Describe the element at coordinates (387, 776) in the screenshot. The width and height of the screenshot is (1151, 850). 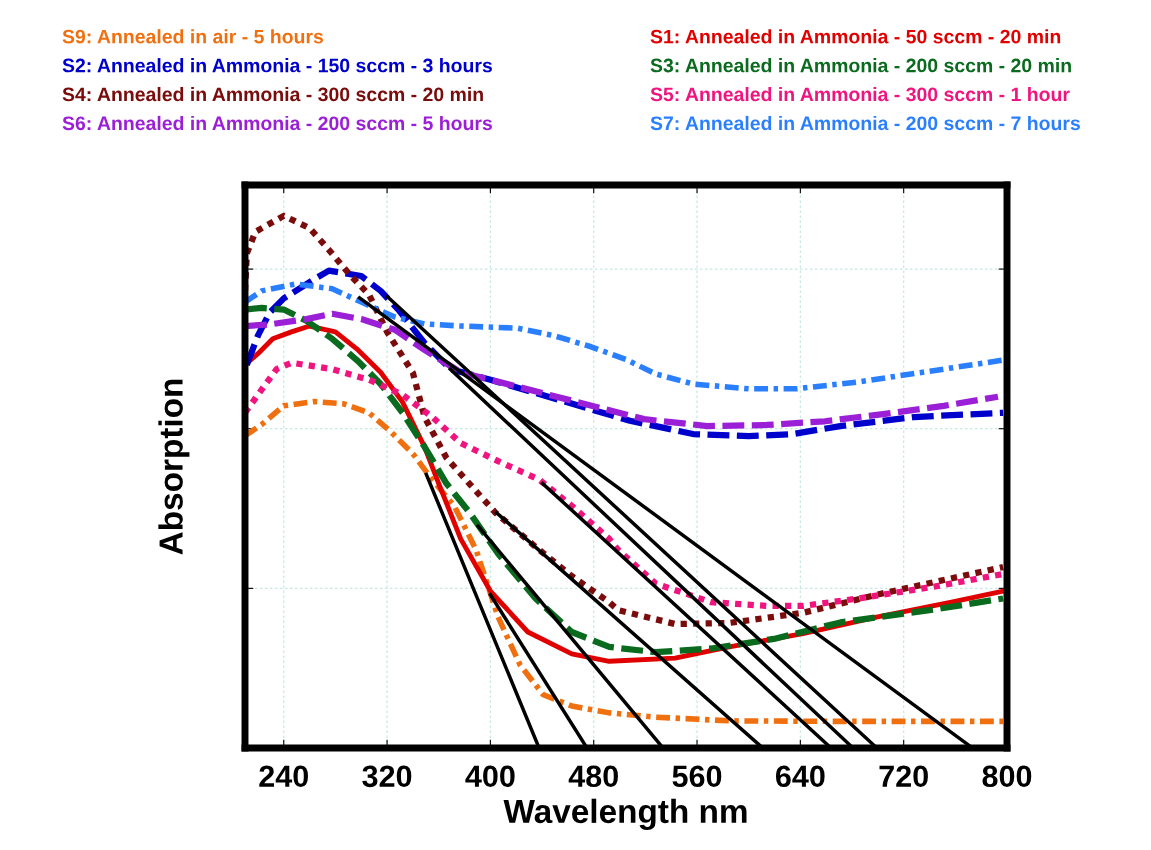
I see `x-tick-label: 320` at that location.